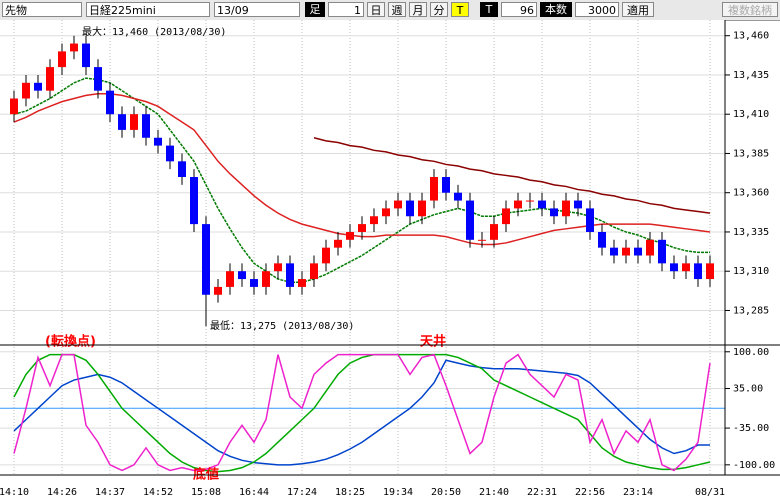 The width and height of the screenshot is (780, 500). What do you see at coordinates (512, 175) in the screenshot?
I see `moving-average` at bounding box center [512, 175].